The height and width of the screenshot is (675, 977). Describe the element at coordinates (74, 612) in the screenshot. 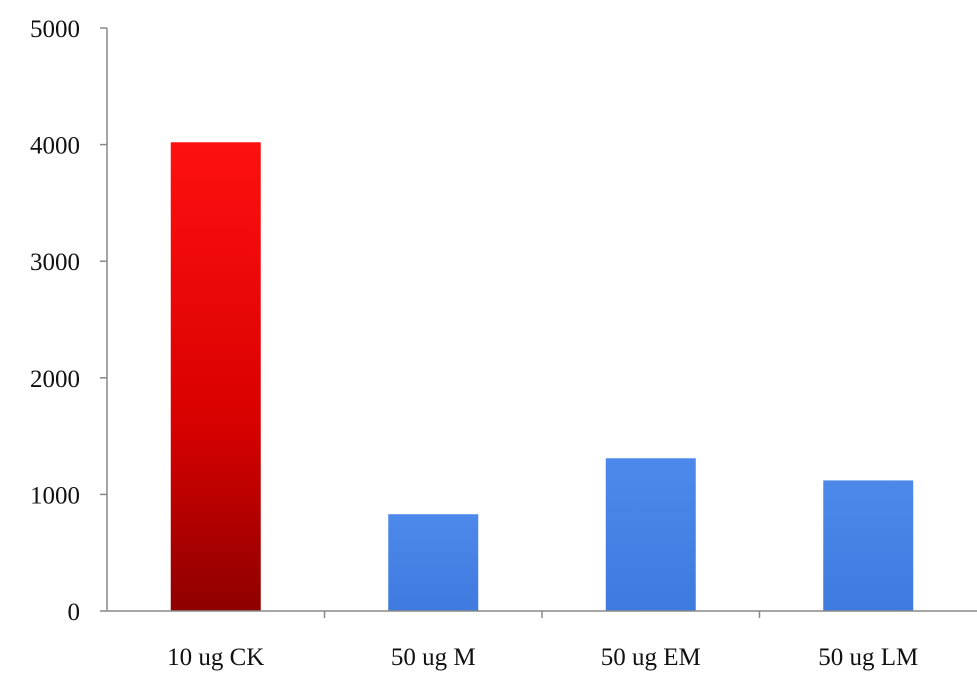

I see `y-tick-label: 0` at that location.